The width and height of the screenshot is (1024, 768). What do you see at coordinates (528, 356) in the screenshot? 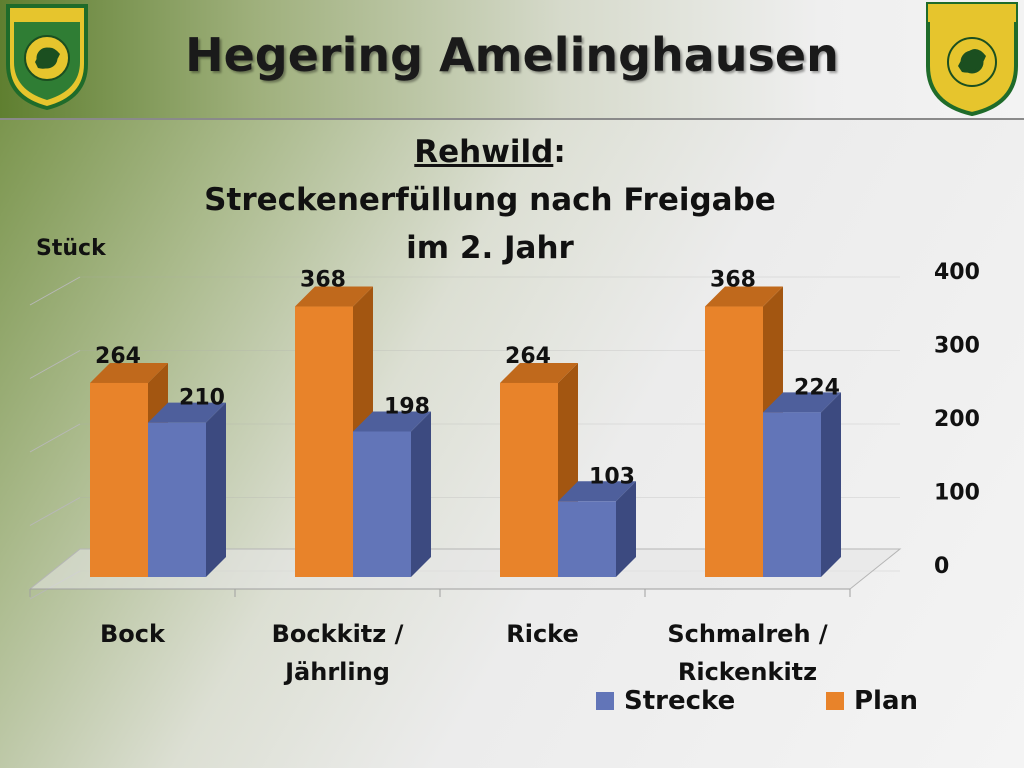
I see `data-label-plan-2: 264` at bounding box center [528, 356].